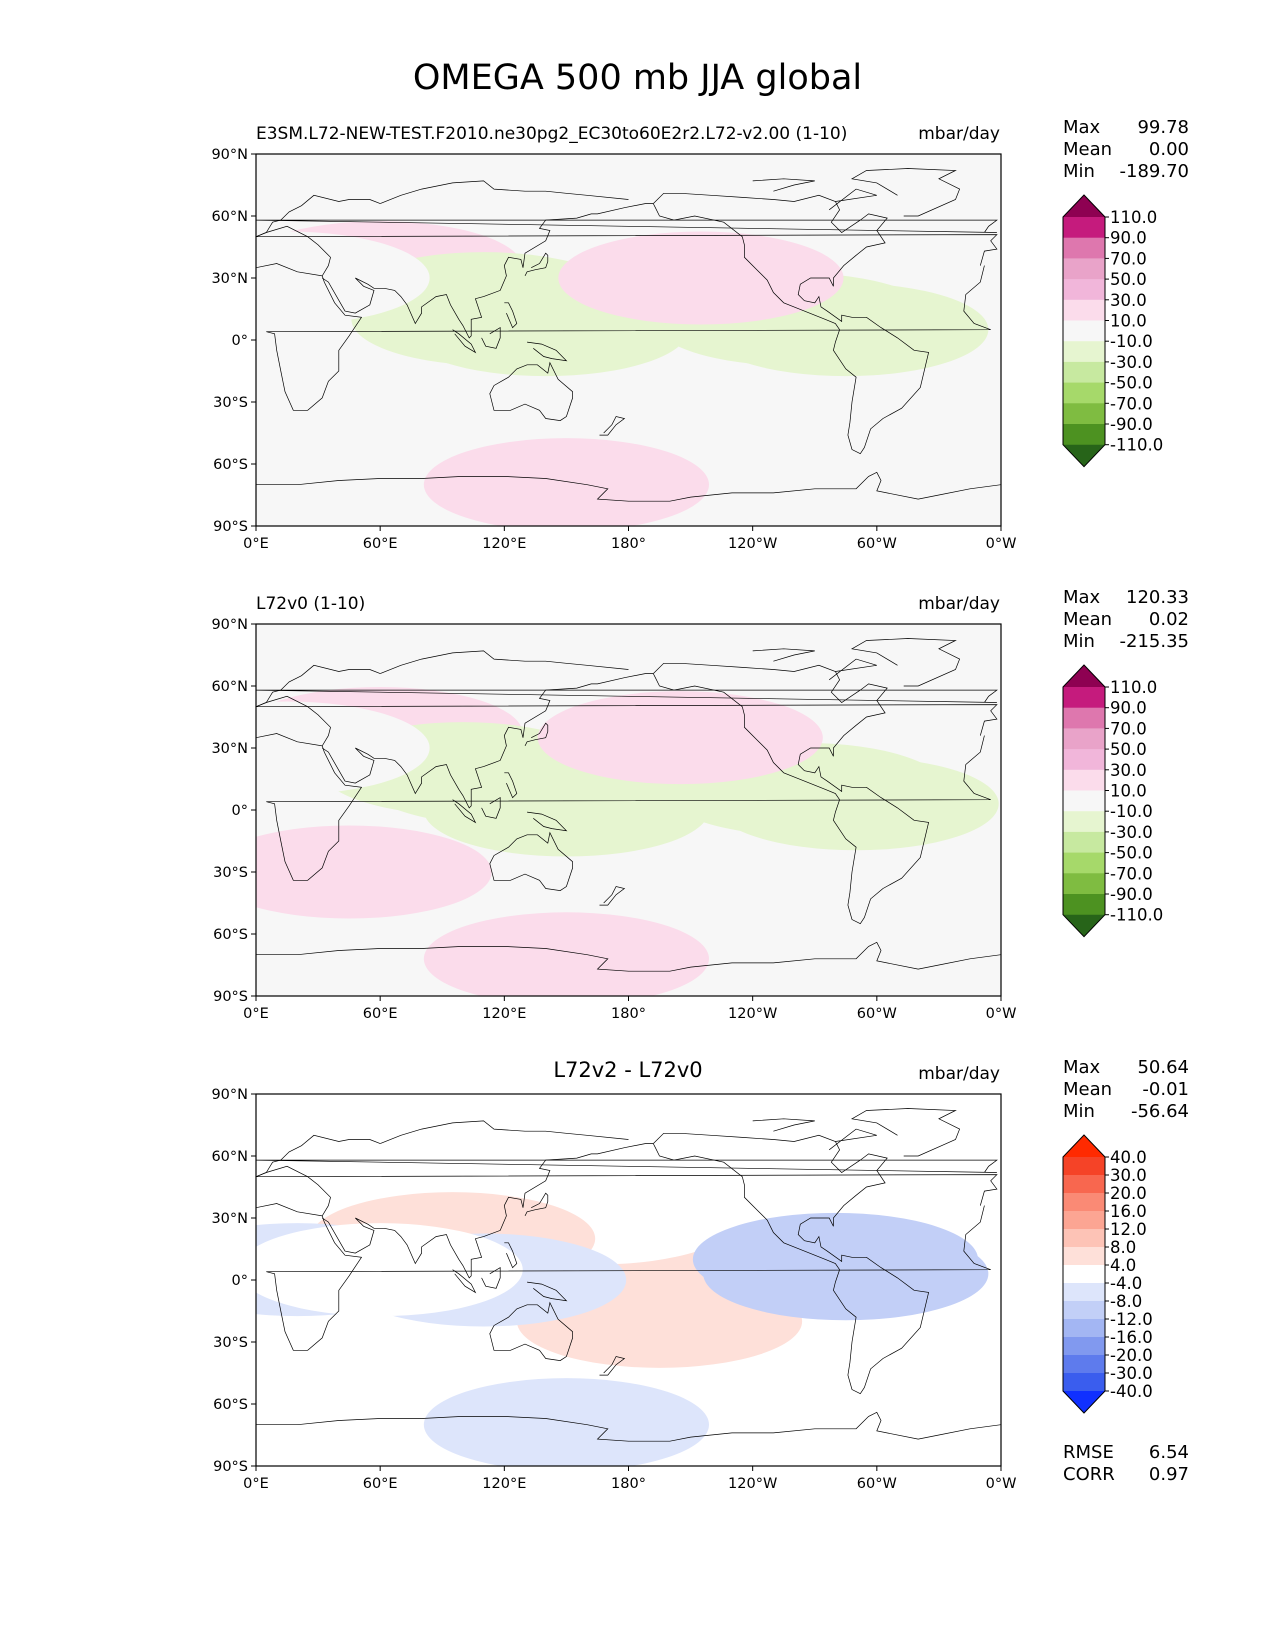 Image resolution: width=1275 pixels, height=1650 pixels. What do you see at coordinates (628, 1484) in the screenshot?
I see `x-tick-label: 180°` at bounding box center [628, 1484].